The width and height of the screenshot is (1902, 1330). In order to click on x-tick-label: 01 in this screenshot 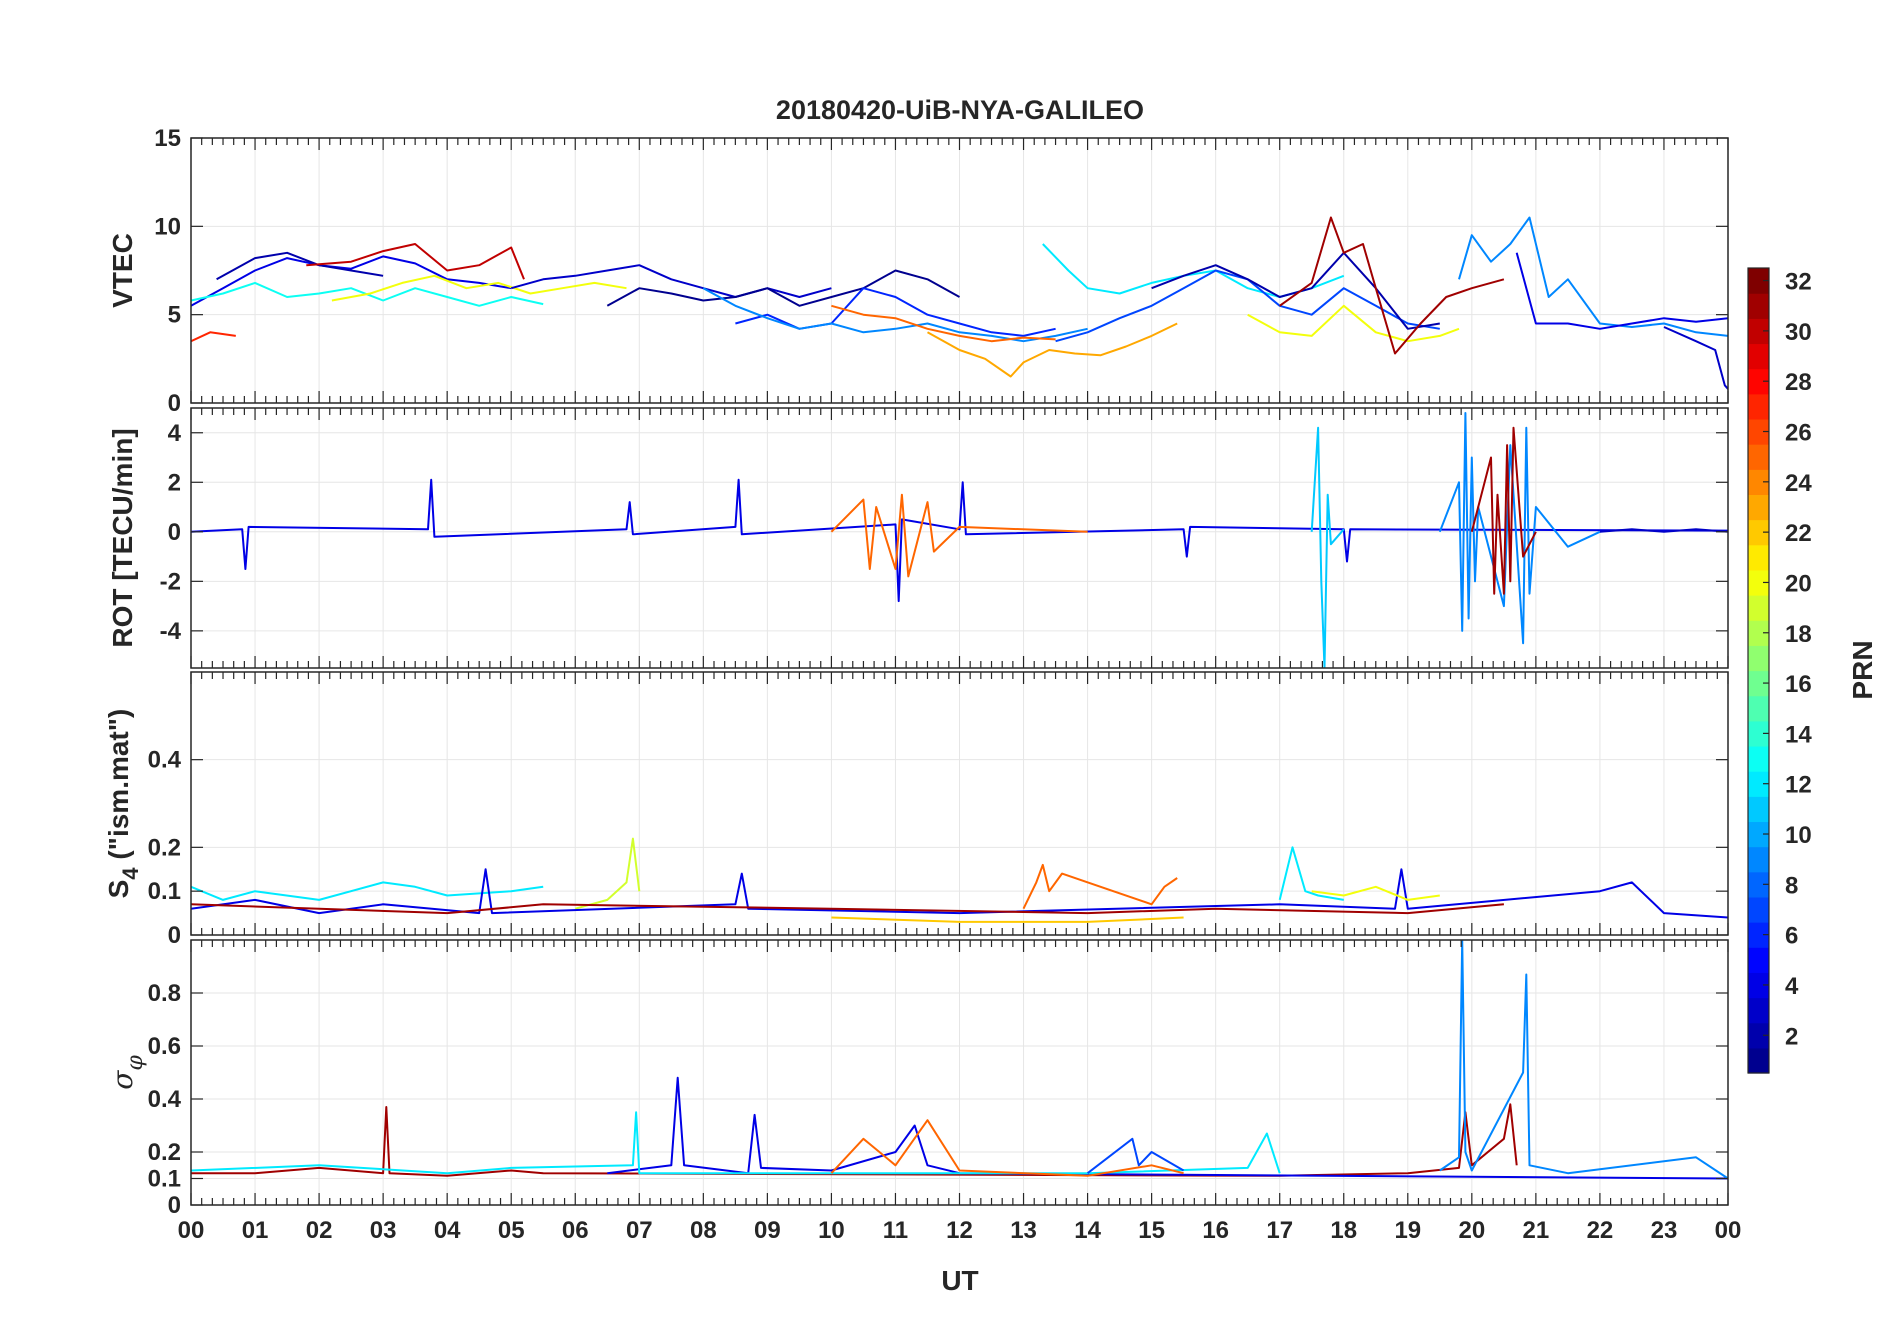, I will do `click(255, 1230)`.